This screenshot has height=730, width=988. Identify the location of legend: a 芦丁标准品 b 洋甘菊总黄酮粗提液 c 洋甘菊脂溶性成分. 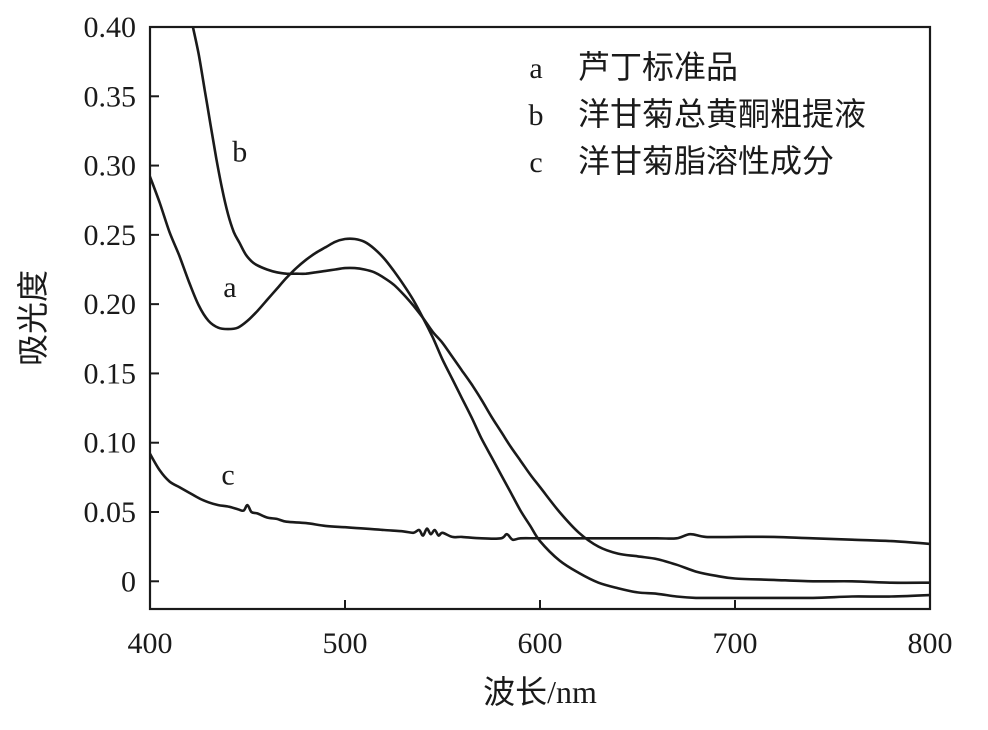
(698, 114).